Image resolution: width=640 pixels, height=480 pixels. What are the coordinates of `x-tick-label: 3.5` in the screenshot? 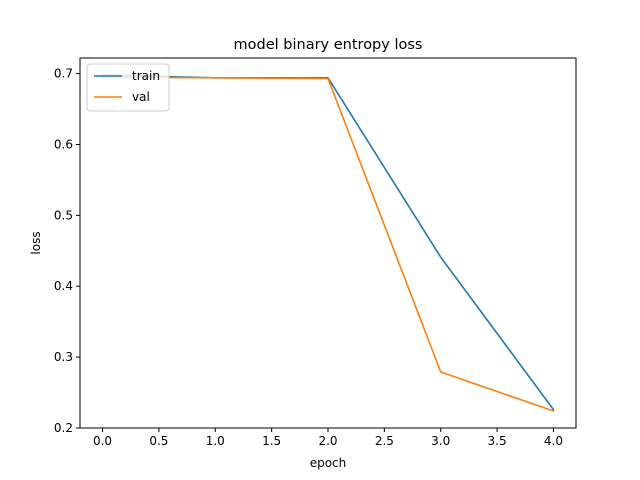 It's located at (497, 441).